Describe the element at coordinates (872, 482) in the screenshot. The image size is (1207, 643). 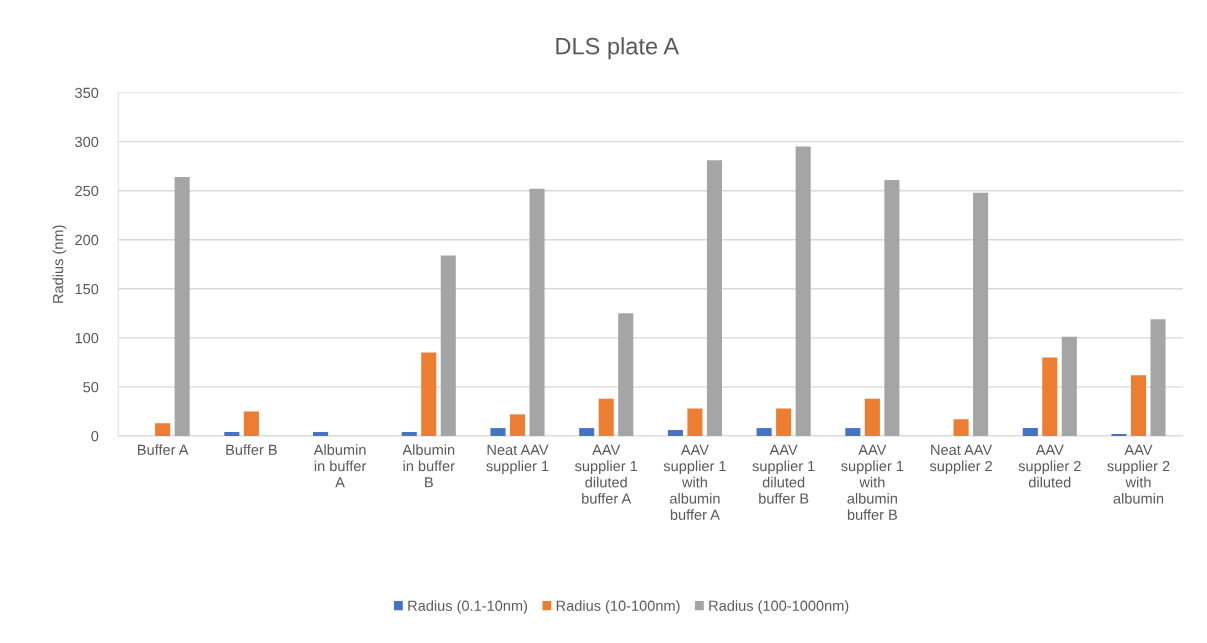
I see `x-tick-label: AAV supplier 1 with albumin buffer B` at that location.